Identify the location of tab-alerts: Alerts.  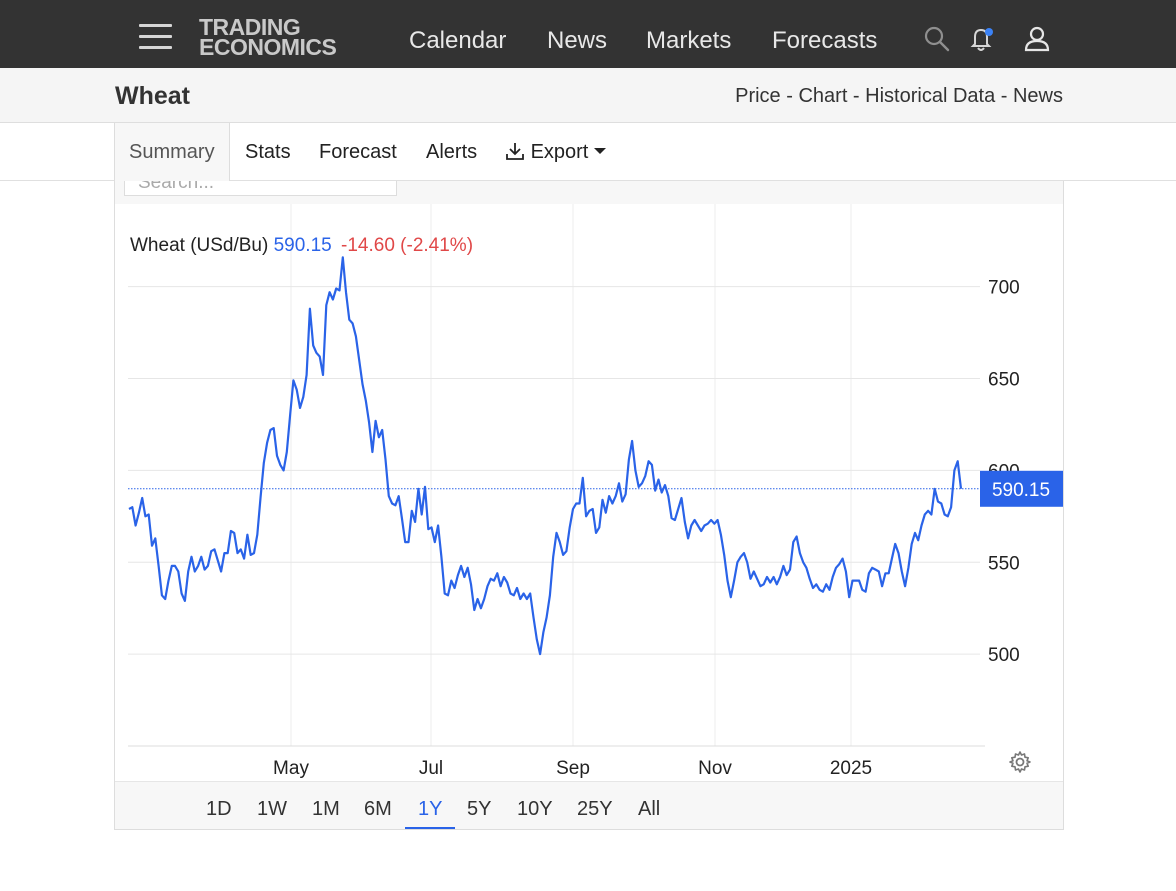
(452, 152).